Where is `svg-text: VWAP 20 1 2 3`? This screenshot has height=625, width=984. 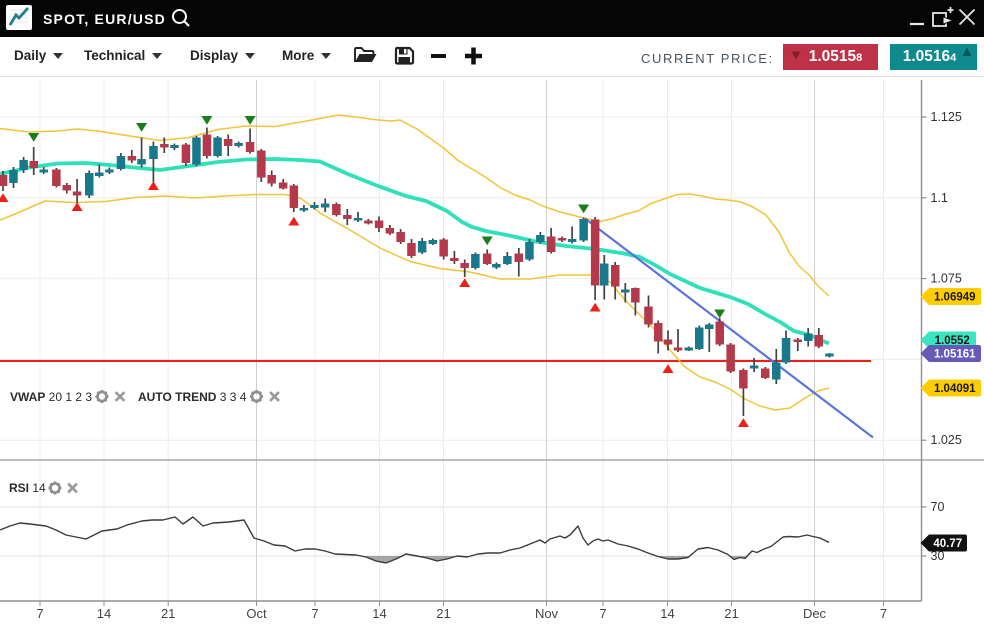 svg-text: VWAP 20 1 2 3 is located at coordinates (51, 397).